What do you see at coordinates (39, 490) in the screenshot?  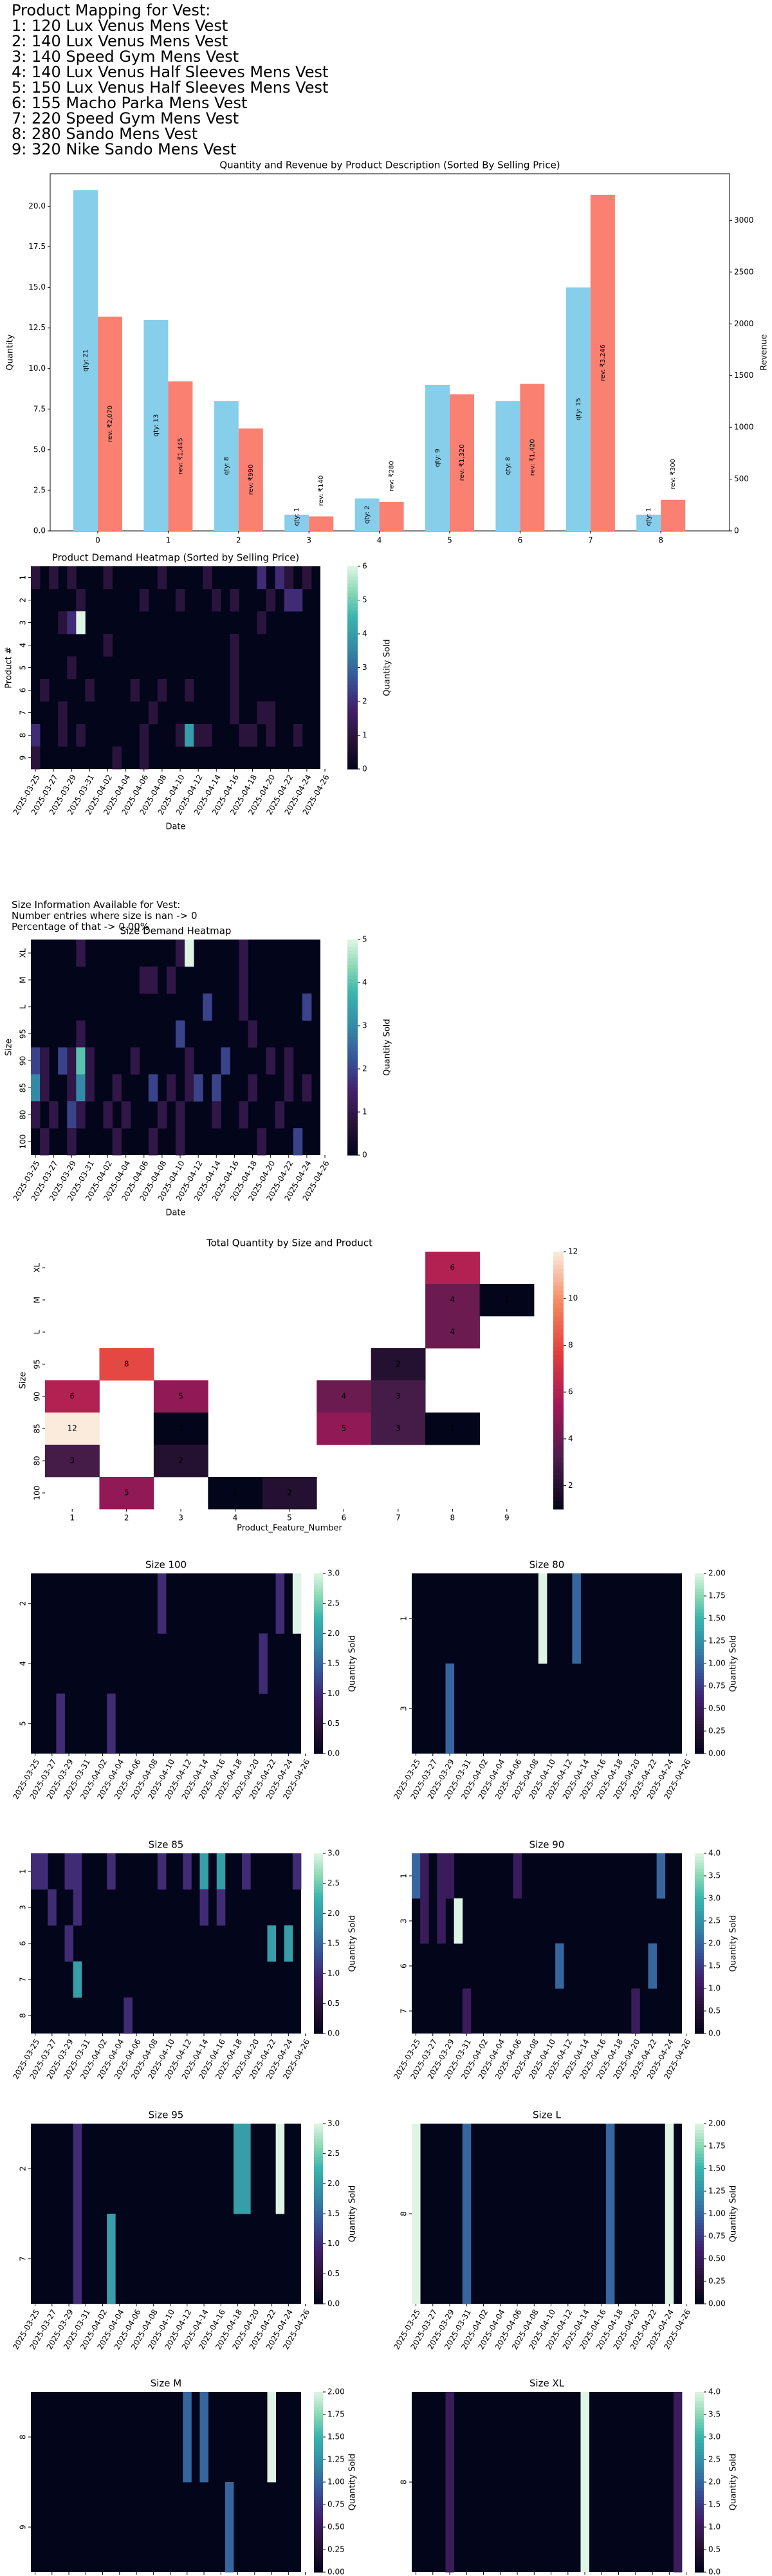 I see `y-tick-label: 2.5` at bounding box center [39, 490].